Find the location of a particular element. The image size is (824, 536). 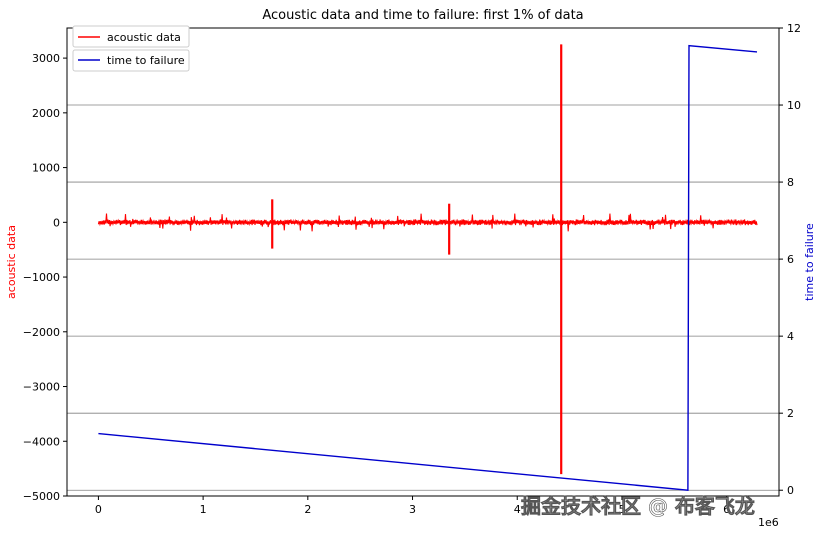

y-left-tick-label-1000: 1000 is located at coordinates (46, 168).